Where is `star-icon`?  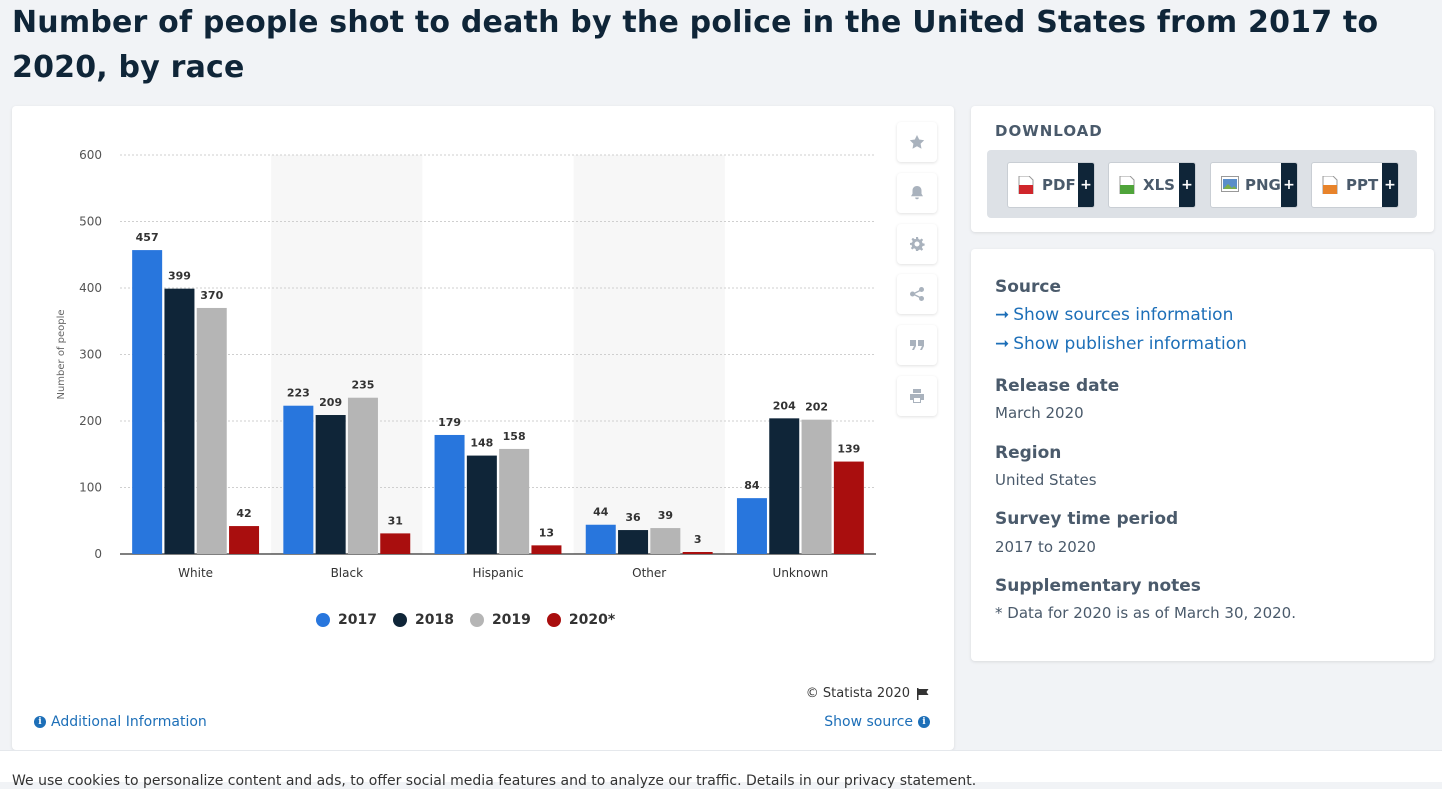
star-icon is located at coordinates (917, 142).